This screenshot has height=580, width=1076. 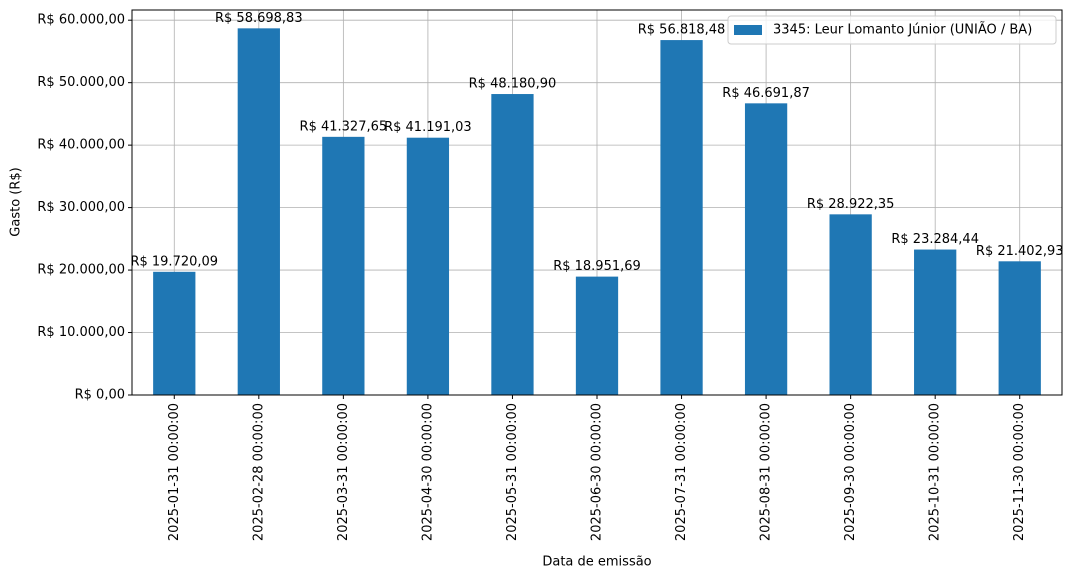 I want to click on value-label: R$ 46.691,87, so click(x=766, y=93).